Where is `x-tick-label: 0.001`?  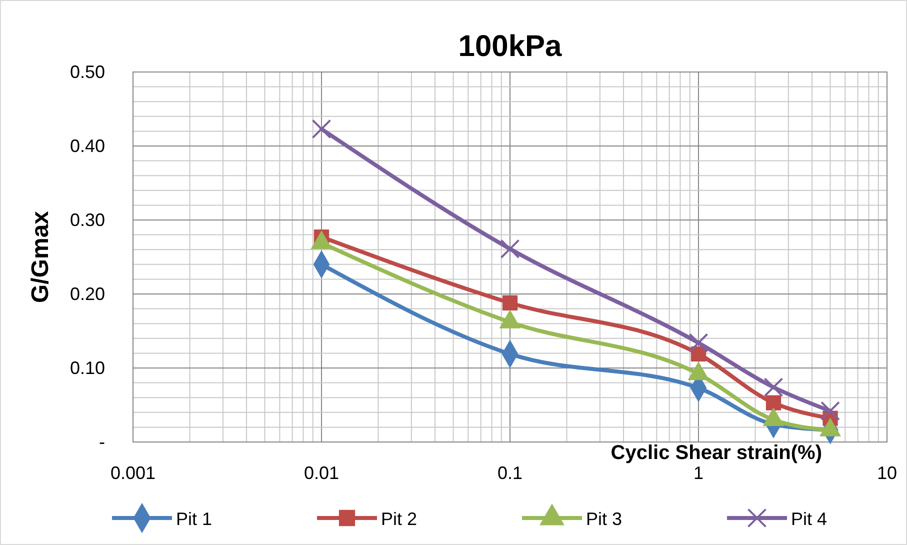 x-tick-label: 0.001 is located at coordinates (133, 472).